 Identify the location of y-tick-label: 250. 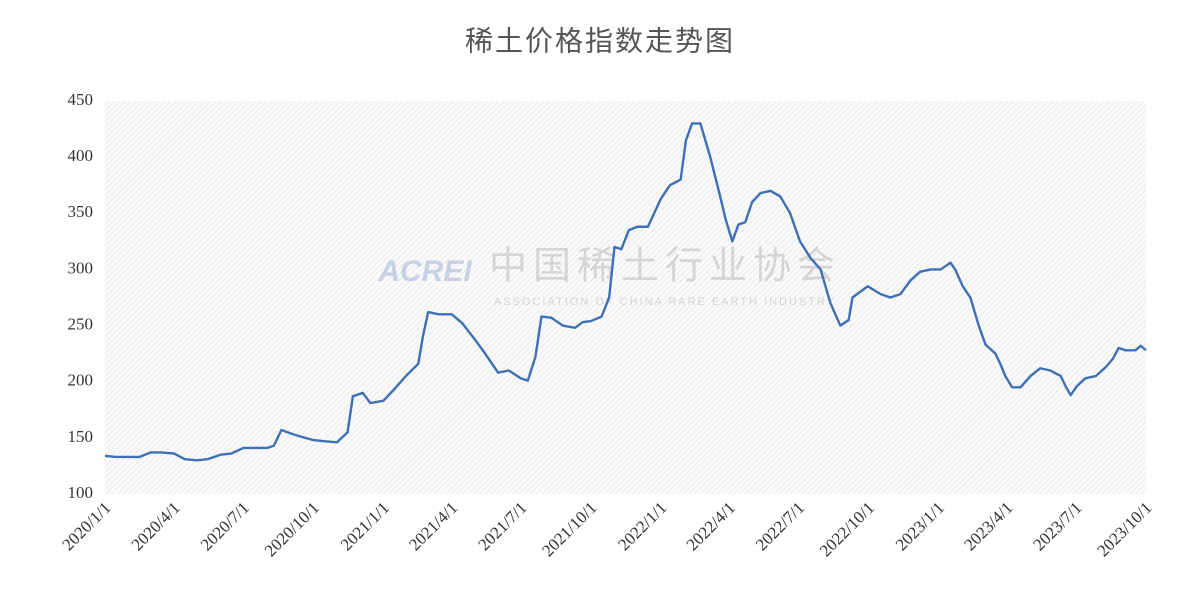
(81, 323).